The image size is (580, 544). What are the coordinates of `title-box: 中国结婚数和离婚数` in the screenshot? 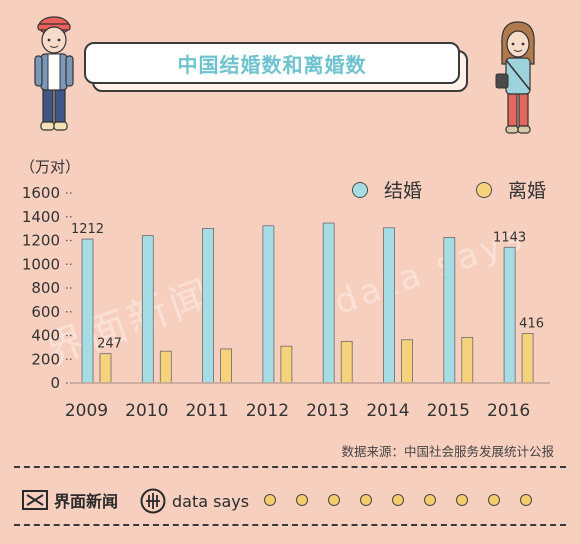 It's located at (272, 63).